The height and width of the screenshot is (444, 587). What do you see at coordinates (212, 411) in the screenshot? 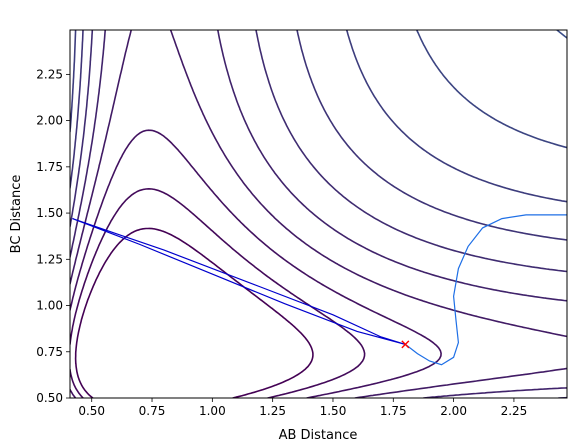
I see `x-tick-label: 1.00` at bounding box center [212, 411].